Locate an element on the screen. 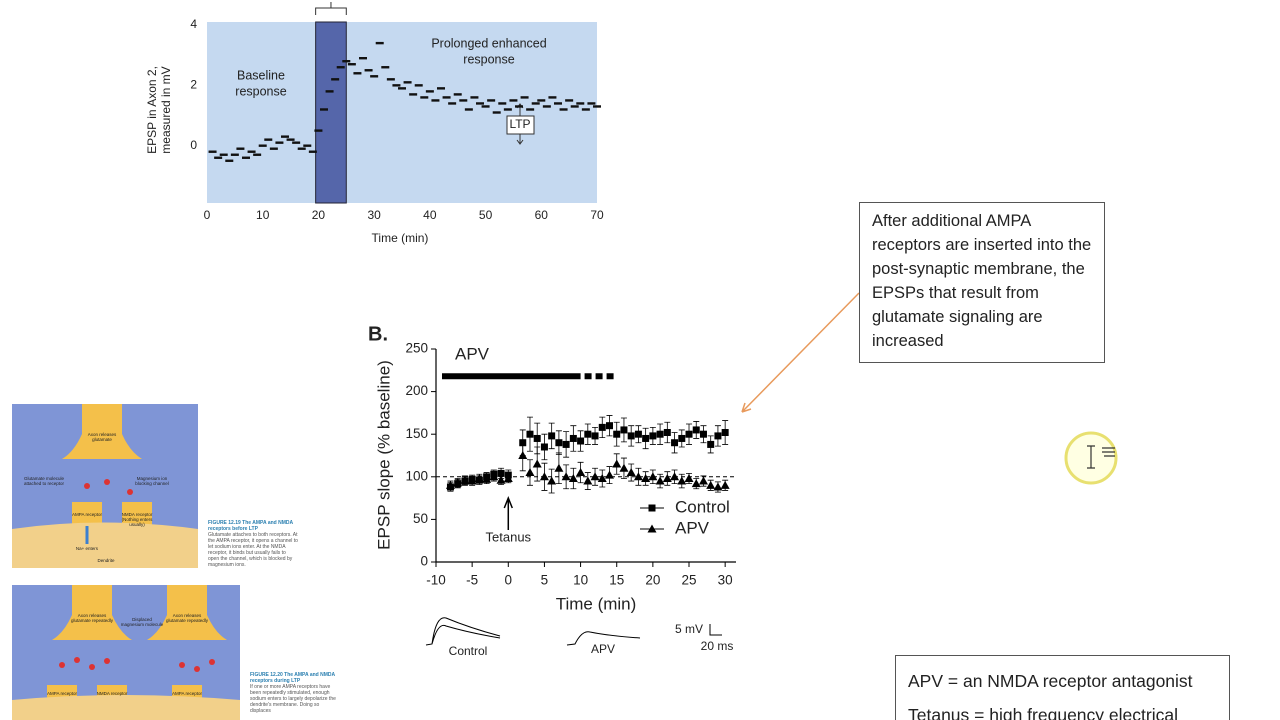 The height and width of the screenshot is (720, 1280). figure-label: Dendrite is located at coordinates (106, 560).